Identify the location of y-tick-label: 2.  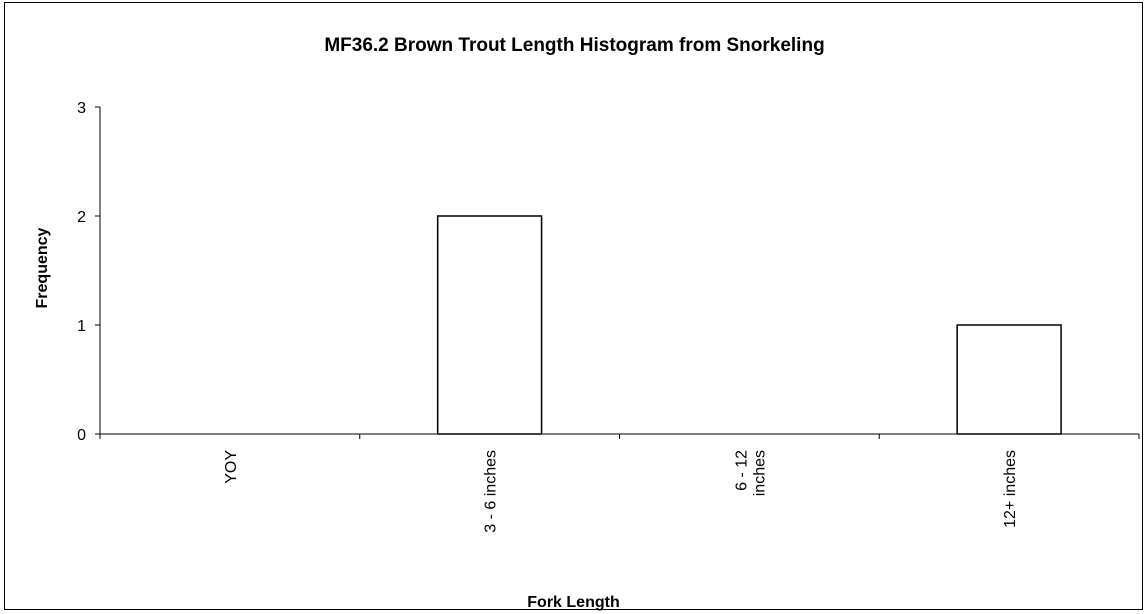
(81, 217).